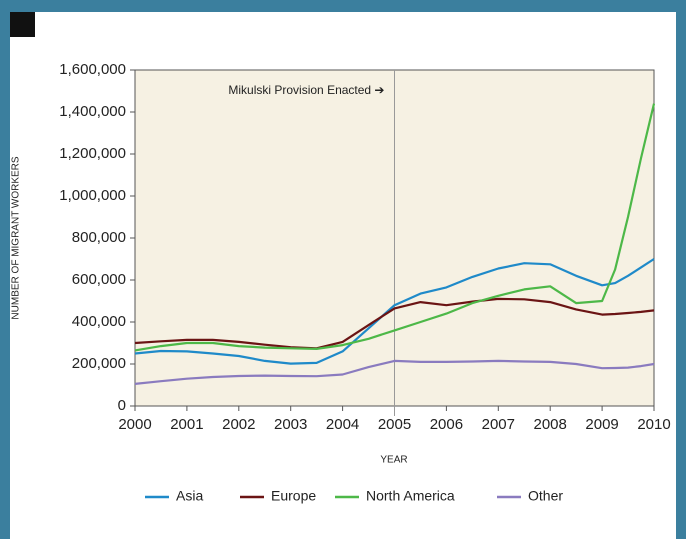  Describe the element at coordinates (394, 424) in the screenshot. I see `x-tick-label: 2005` at that location.